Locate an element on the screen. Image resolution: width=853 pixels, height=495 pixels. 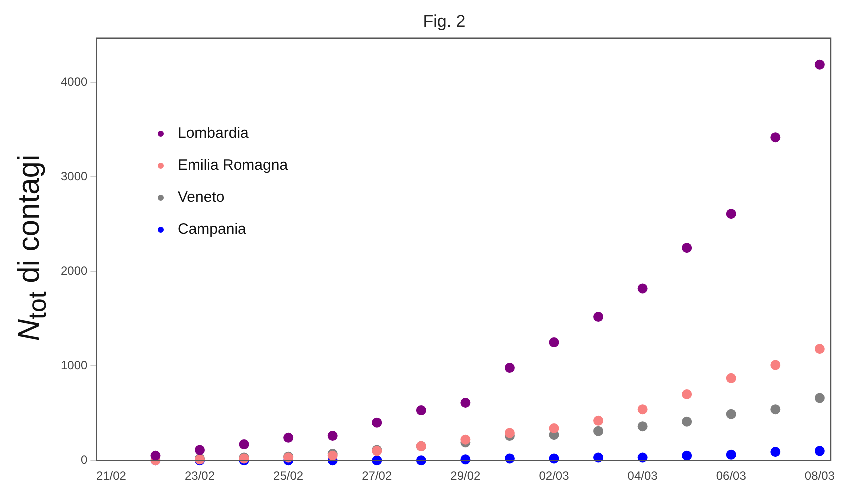
x-tick-label: 04/03 is located at coordinates (643, 476).